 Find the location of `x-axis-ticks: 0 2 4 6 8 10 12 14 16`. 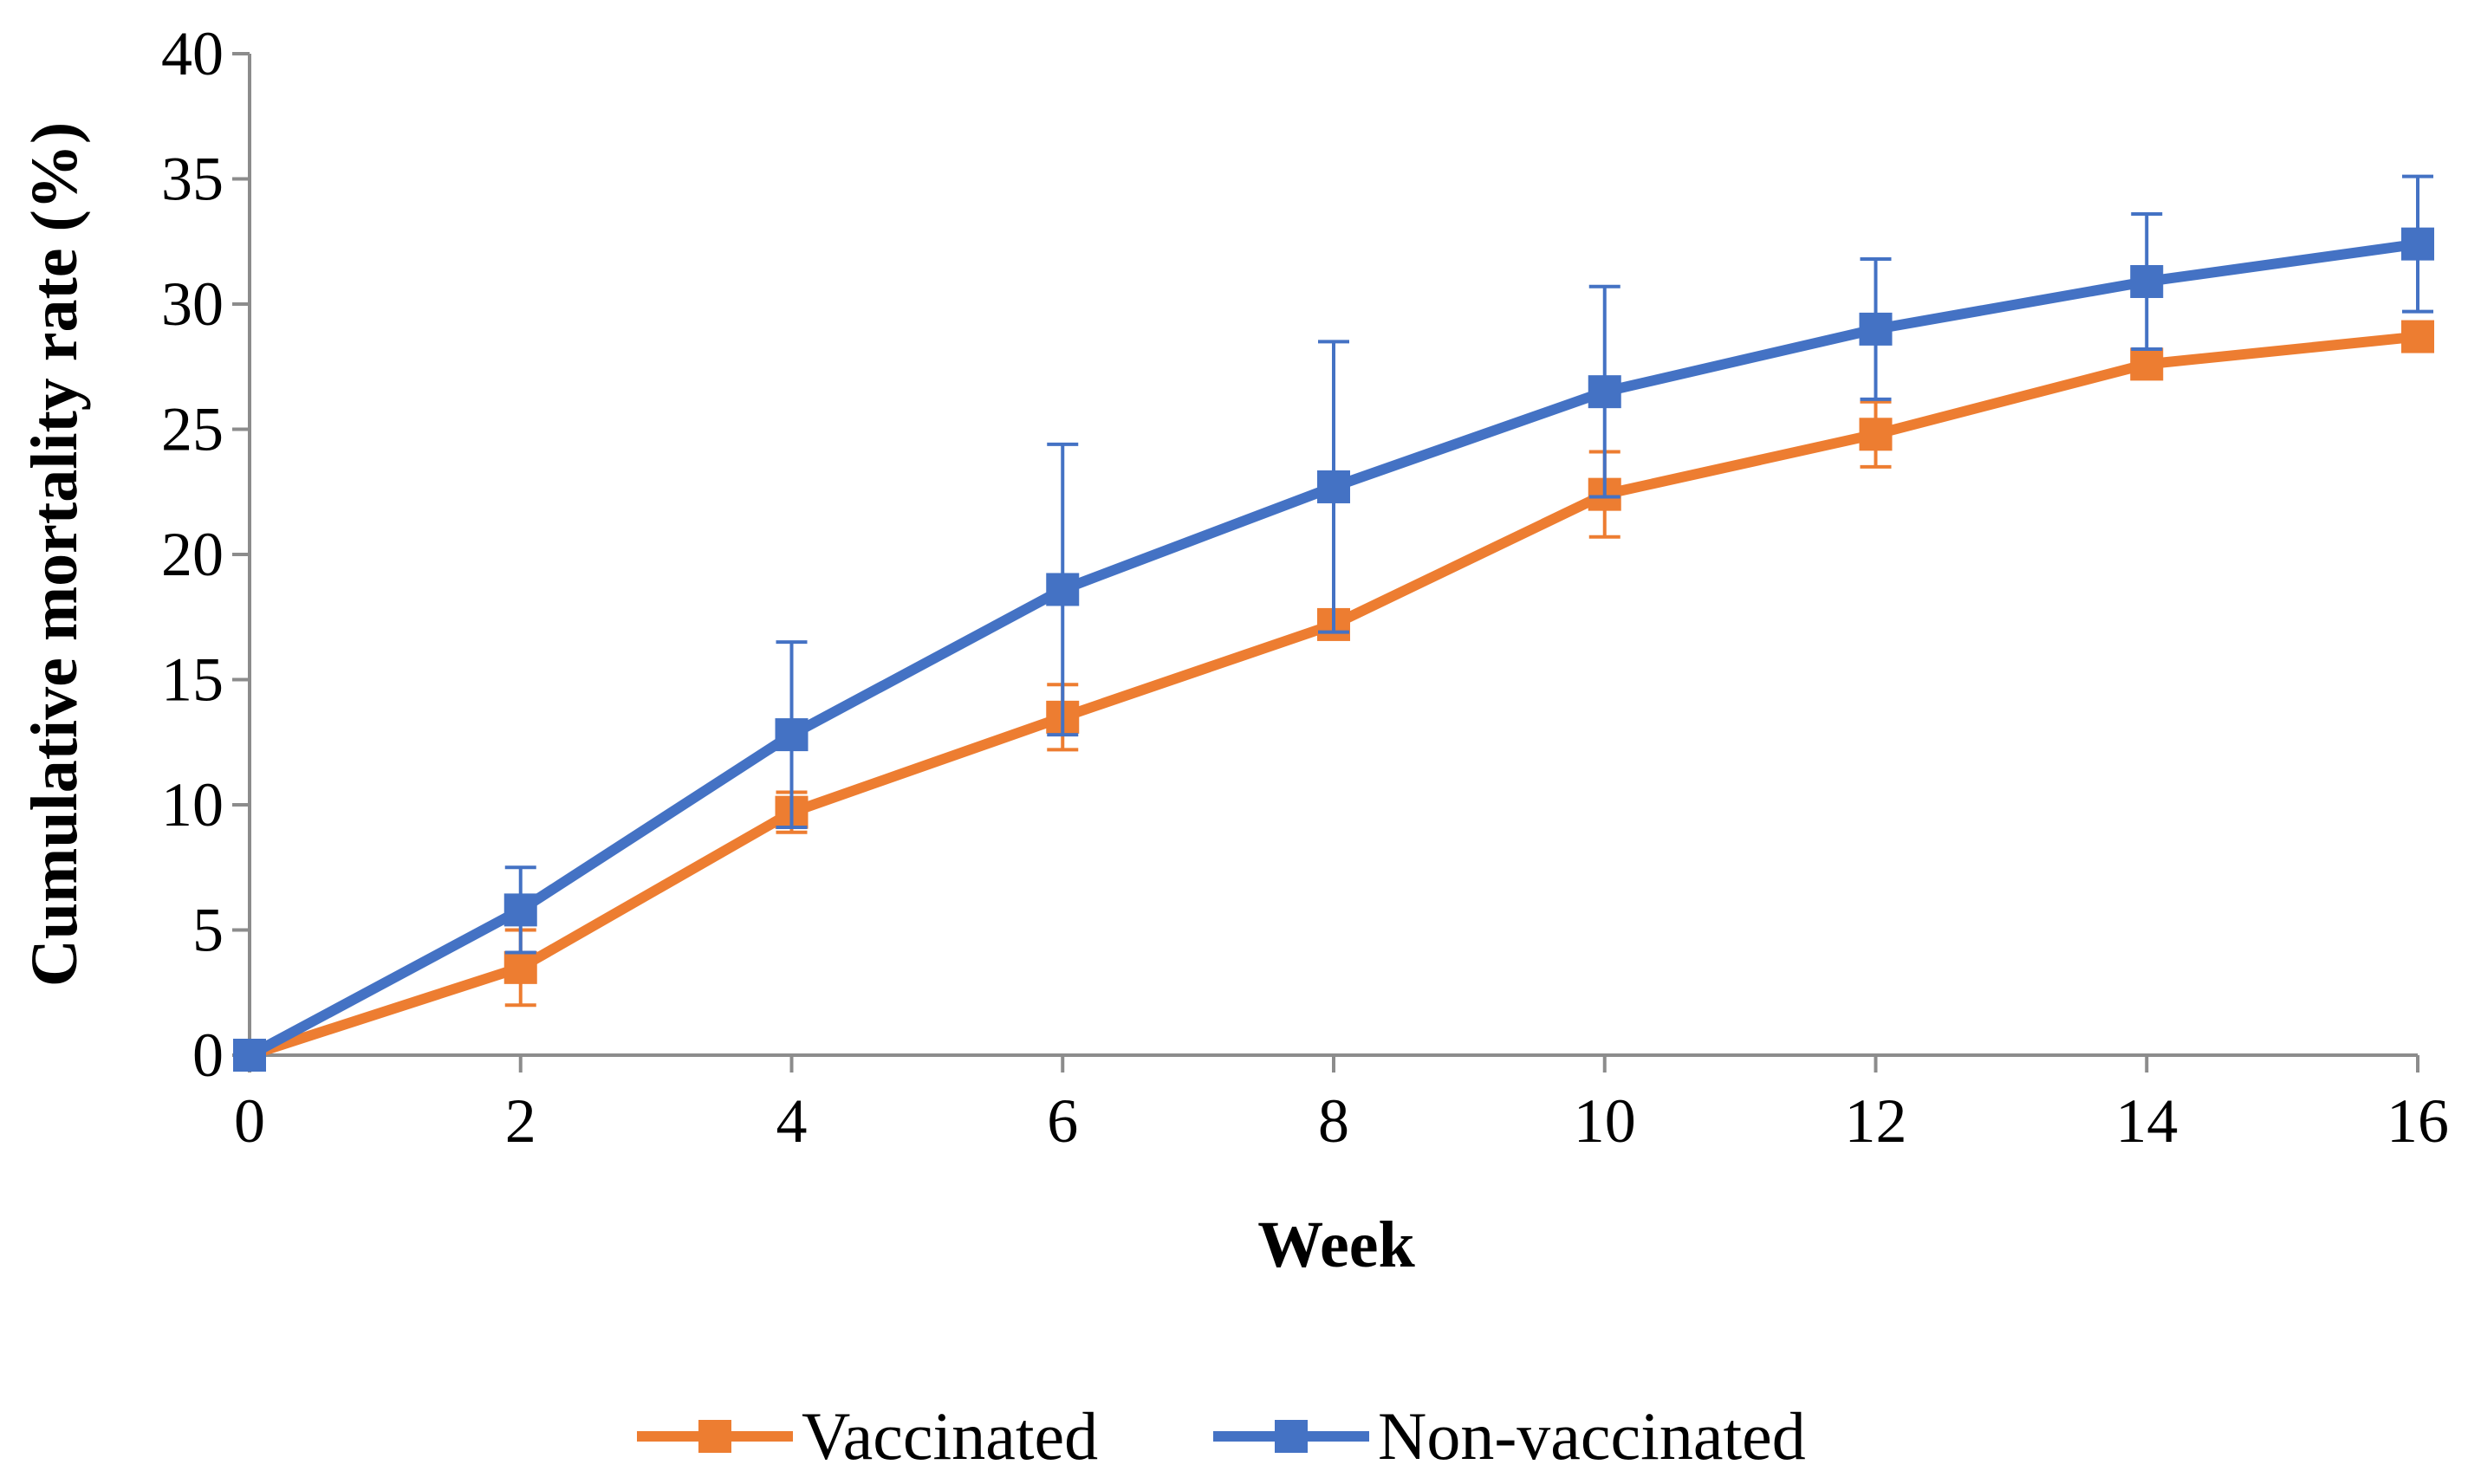

x-axis-ticks: 0 2 4 6 8 10 12 14 16 is located at coordinates (1341, 1105).